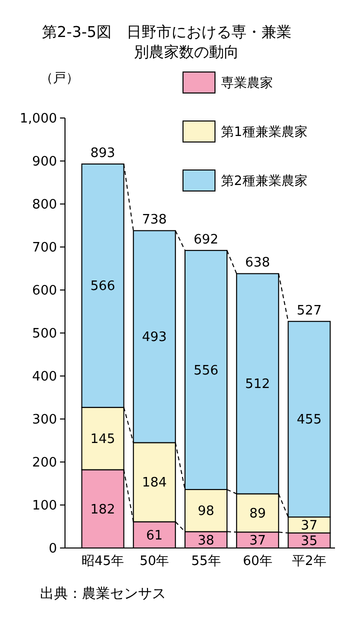  Describe the element at coordinates (309, 561) in the screenshot. I see `x-tick-label: 平2年` at that location.